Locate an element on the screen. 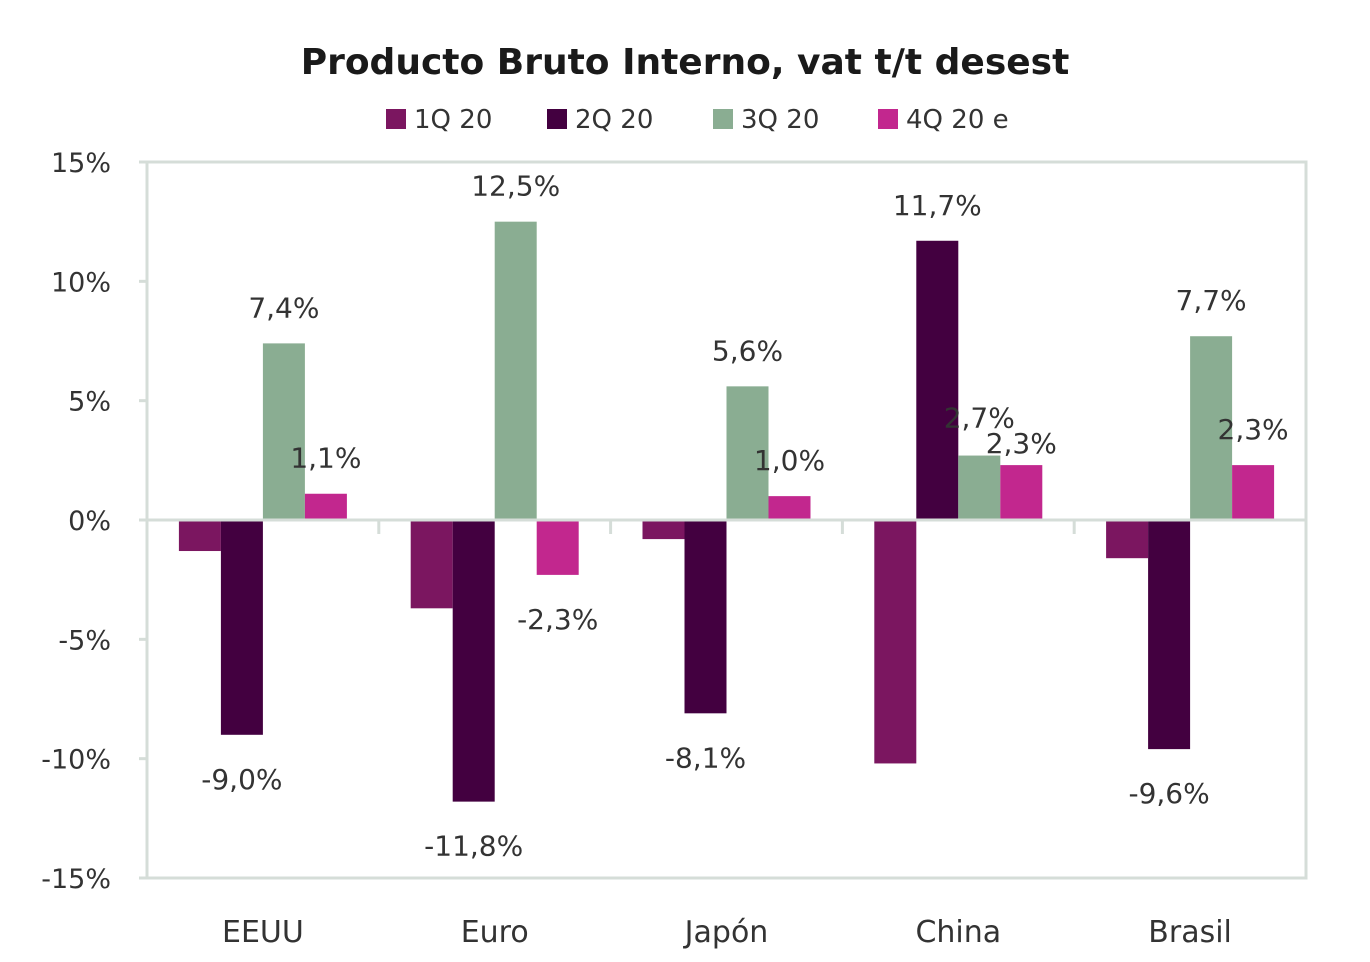 This screenshot has width=1370, height=962. data-label: 2,7% is located at coordinates (979, 418).